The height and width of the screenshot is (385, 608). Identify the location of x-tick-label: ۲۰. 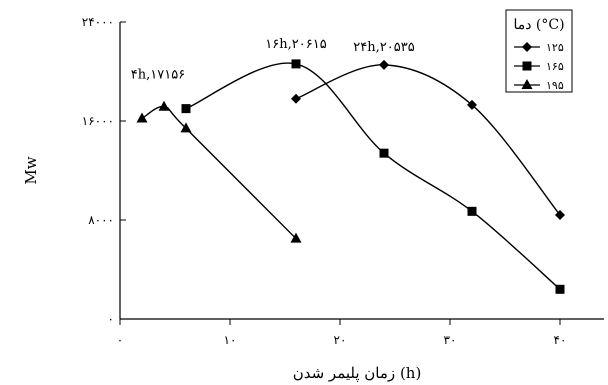
(340, 340).